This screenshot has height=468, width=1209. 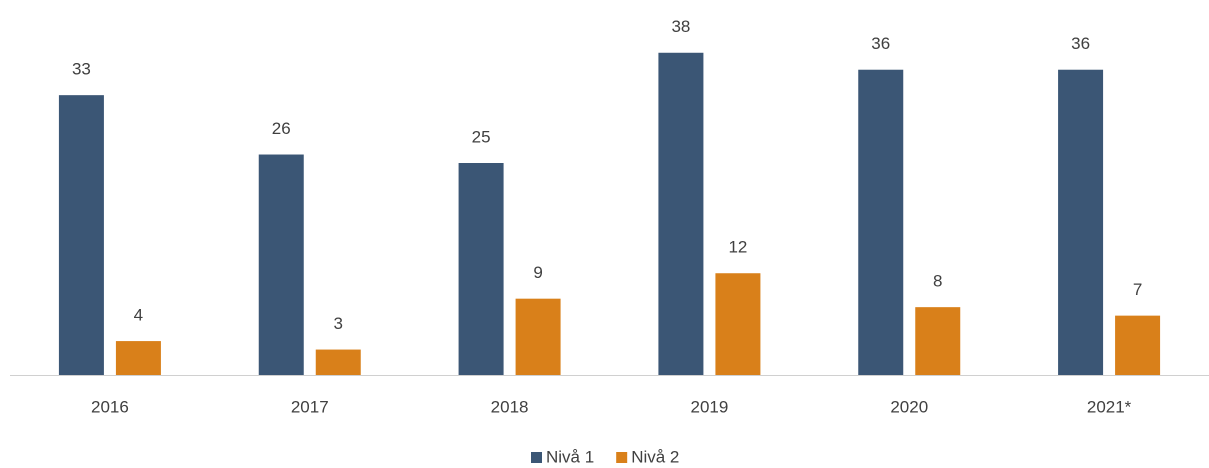 What do you see at coordinates (81, 69) in the screenshot?
I see `data-label: 33` at bounding box center [81, 69].